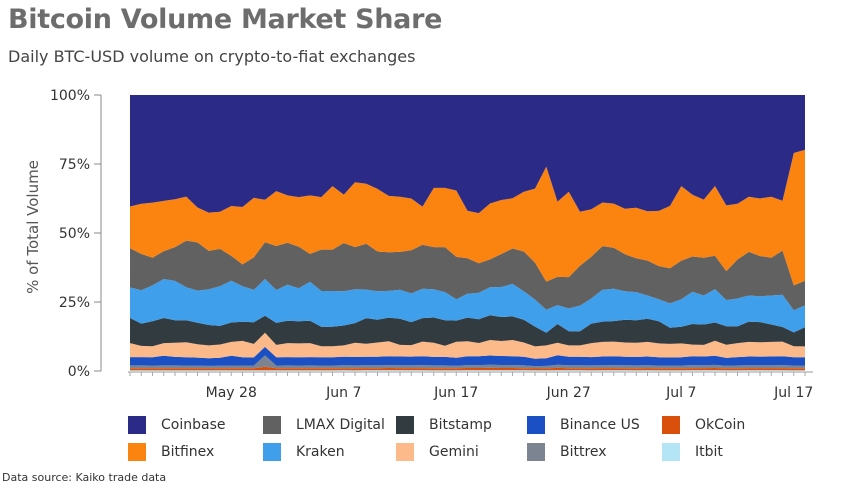 The width and height of the screenshot is (853, 487). Describe the element at coordinates (74, 303) in the screenshot. I see `y-tick-label: 25%` at that location.